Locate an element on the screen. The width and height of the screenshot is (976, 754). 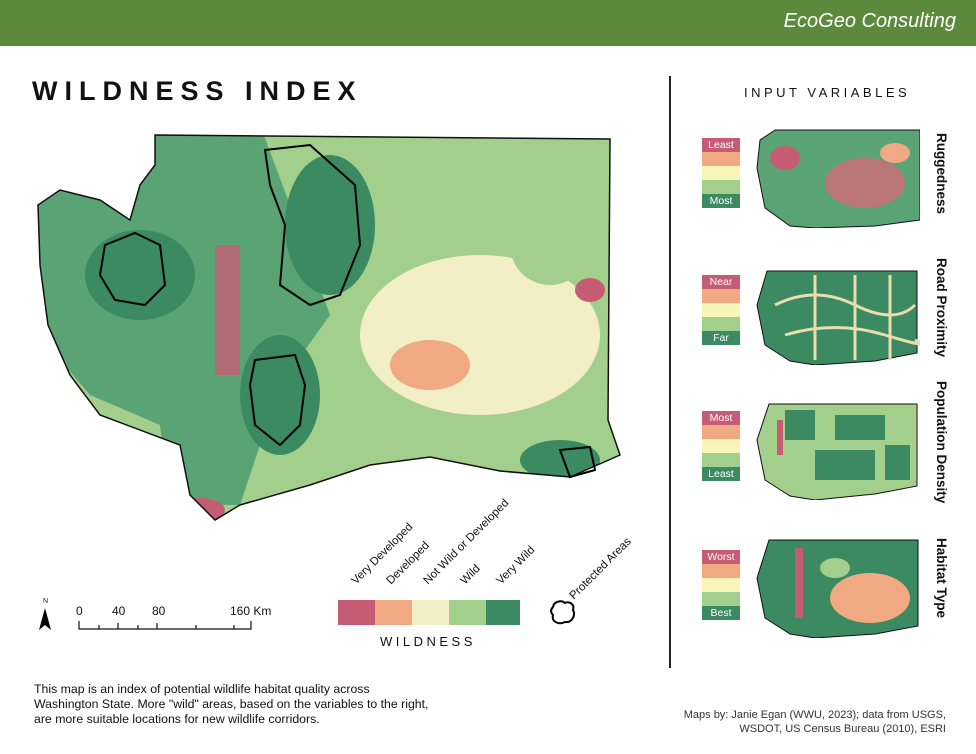
legend-label-wild: Wild is located at coordinates (470, 574).